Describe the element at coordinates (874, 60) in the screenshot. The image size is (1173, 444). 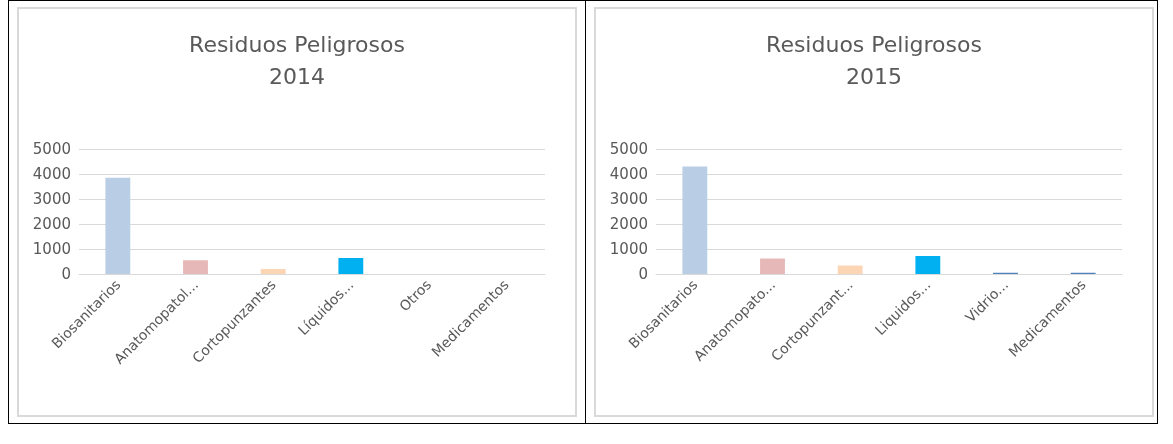
I see `chart-title: Residuos Peligrosos 2015` at that location.